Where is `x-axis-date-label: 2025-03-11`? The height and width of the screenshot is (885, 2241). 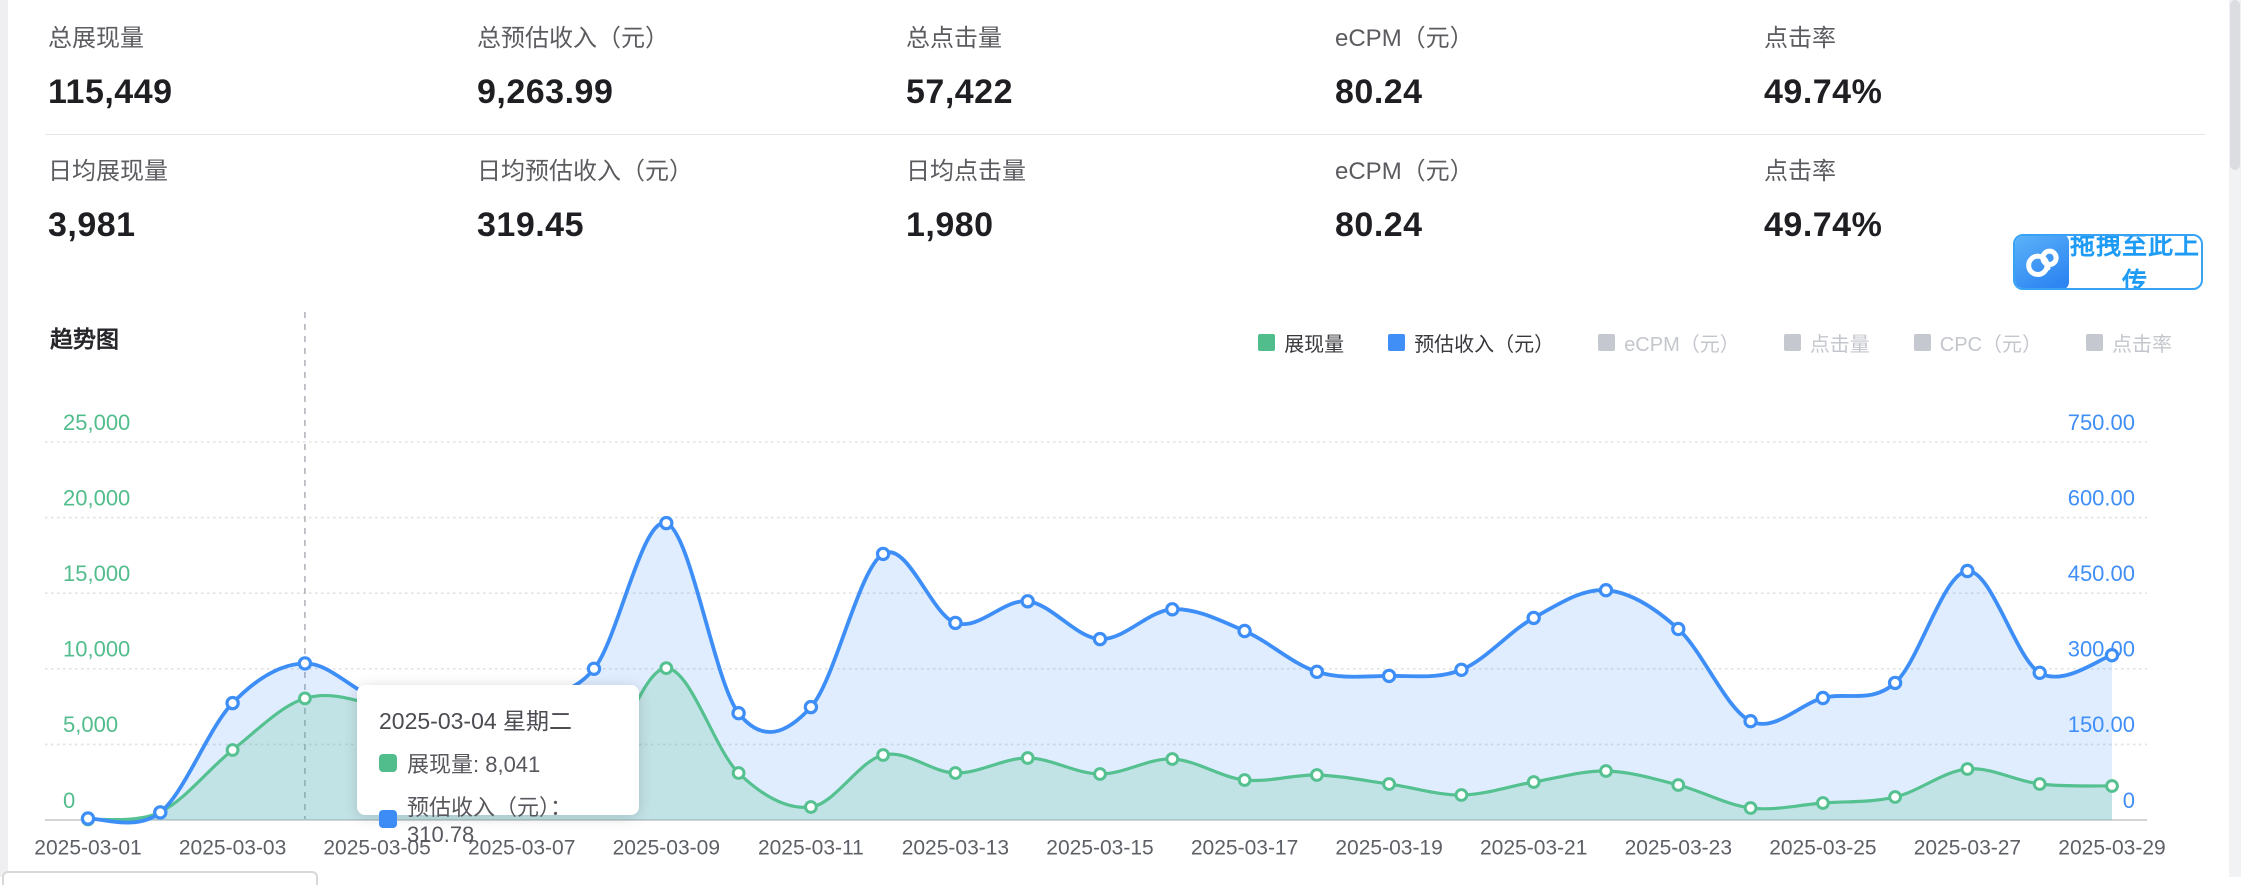 x-axis-date-label: 2025-03-11 is located at coordinates (811, 848).